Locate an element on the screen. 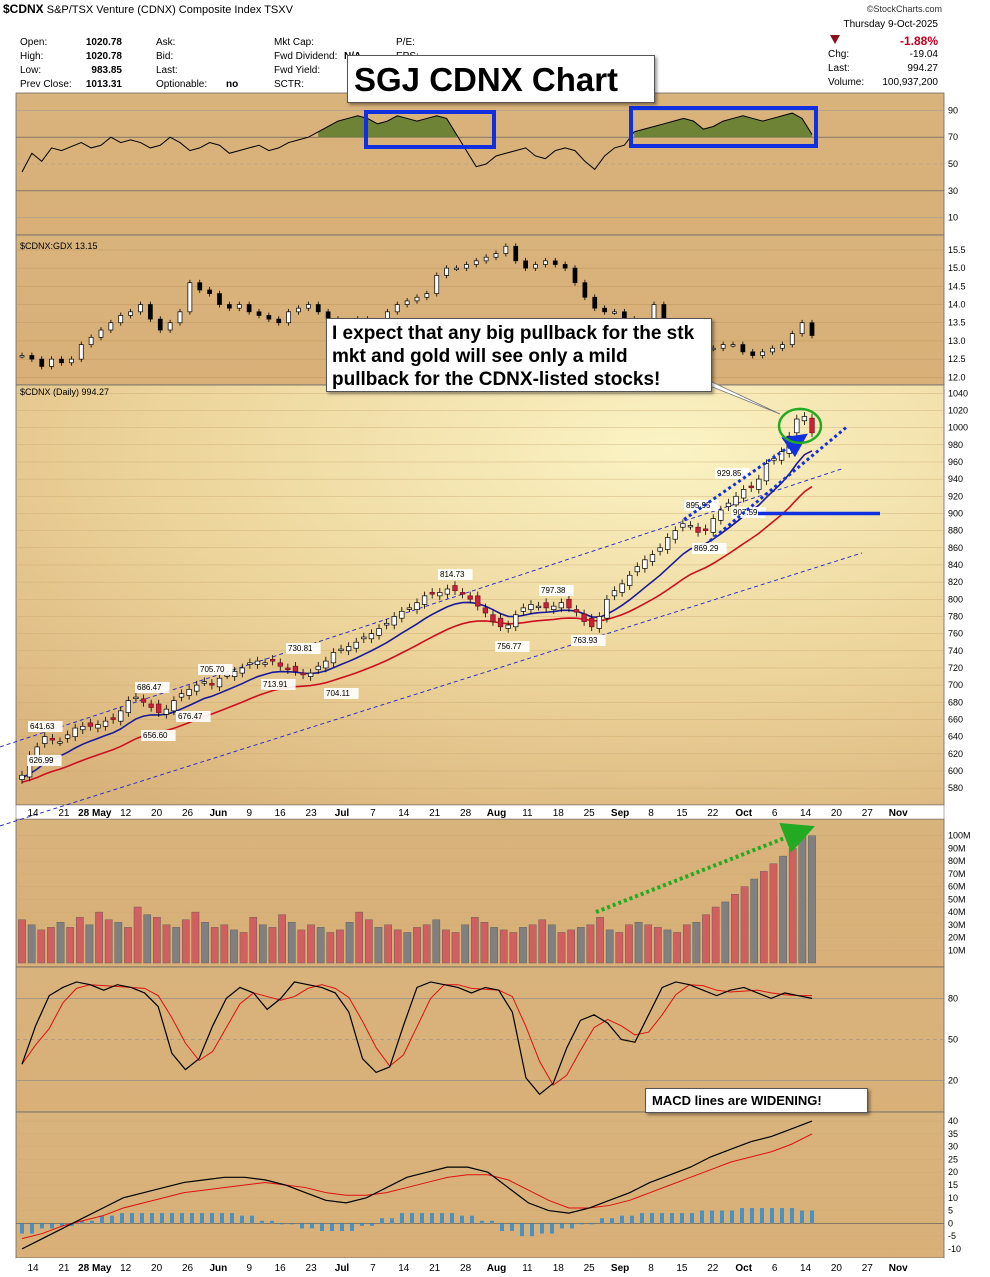 Image resolution: width=990 pixels, height=1277 pixels. price-tick-label: 740 is located at coordinates (955, 651).